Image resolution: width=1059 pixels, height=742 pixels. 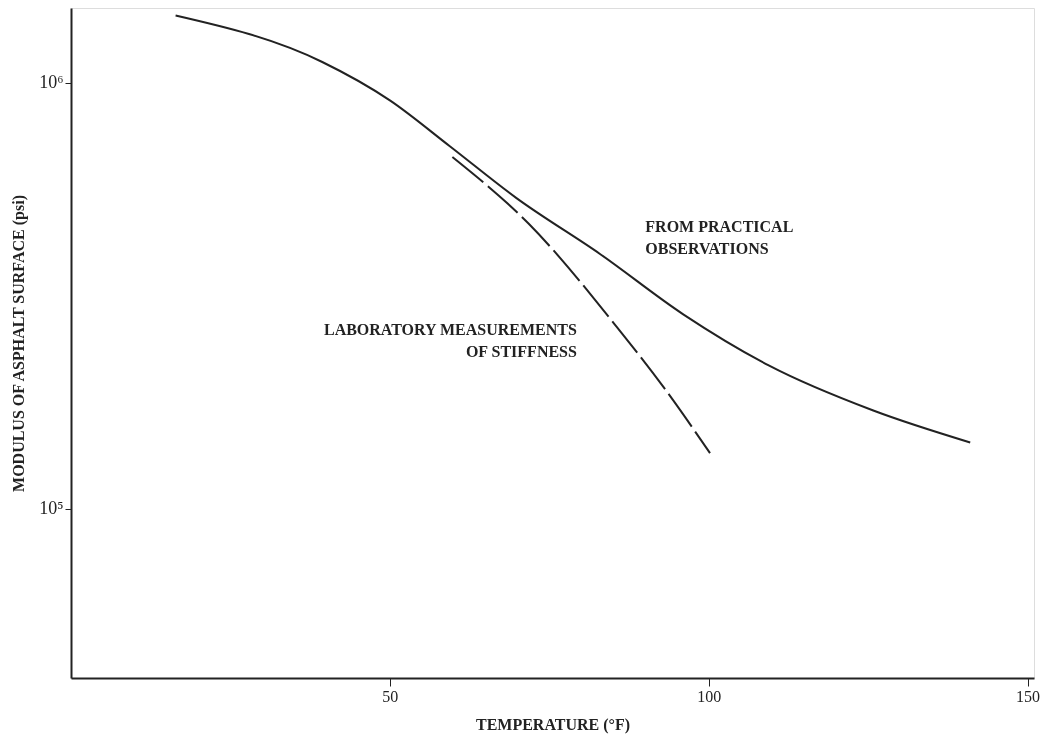 What do you see at coordinates (390, 696) in the screenshot?
I see `x-tick-label: 50` at bounding box center [390, 696].